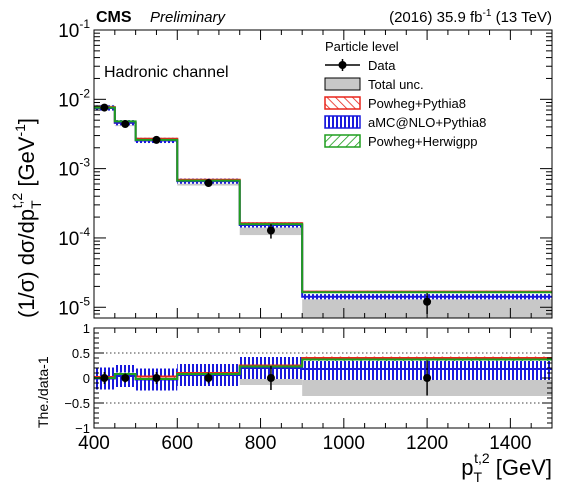 The height and width of the screenshot is (497, 580). I want to click on ratio-xtick-label-5: 1400, so click(510, 443).